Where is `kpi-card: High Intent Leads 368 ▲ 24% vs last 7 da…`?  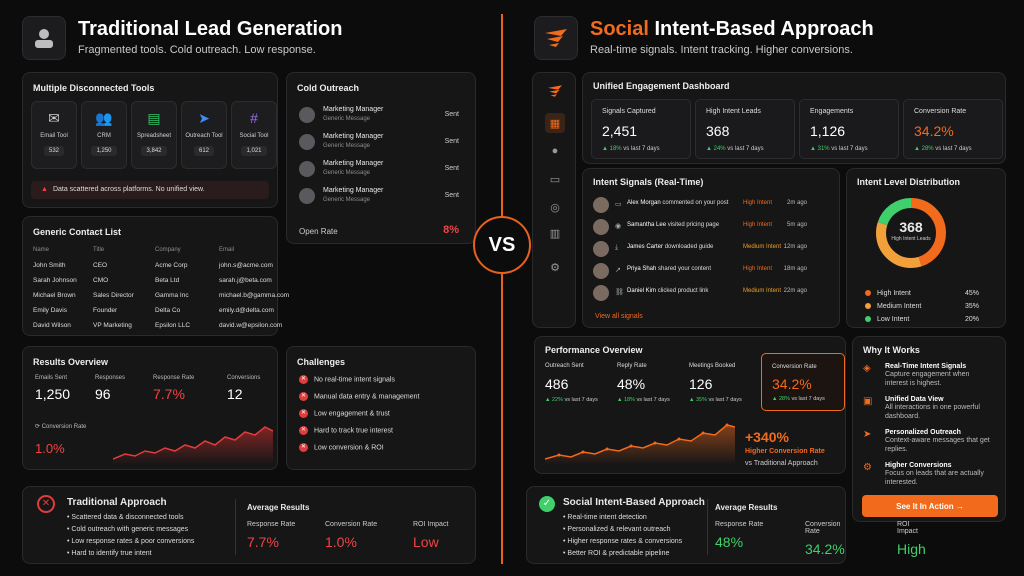
kpi-card: High Intent Leads 368 ▲ 24% vs last 7 da… is located at coordinates (745, 129).